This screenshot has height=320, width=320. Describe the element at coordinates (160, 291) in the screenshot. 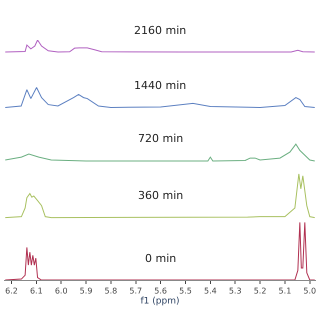

I see `x-tick-label: 5.6` at that location.